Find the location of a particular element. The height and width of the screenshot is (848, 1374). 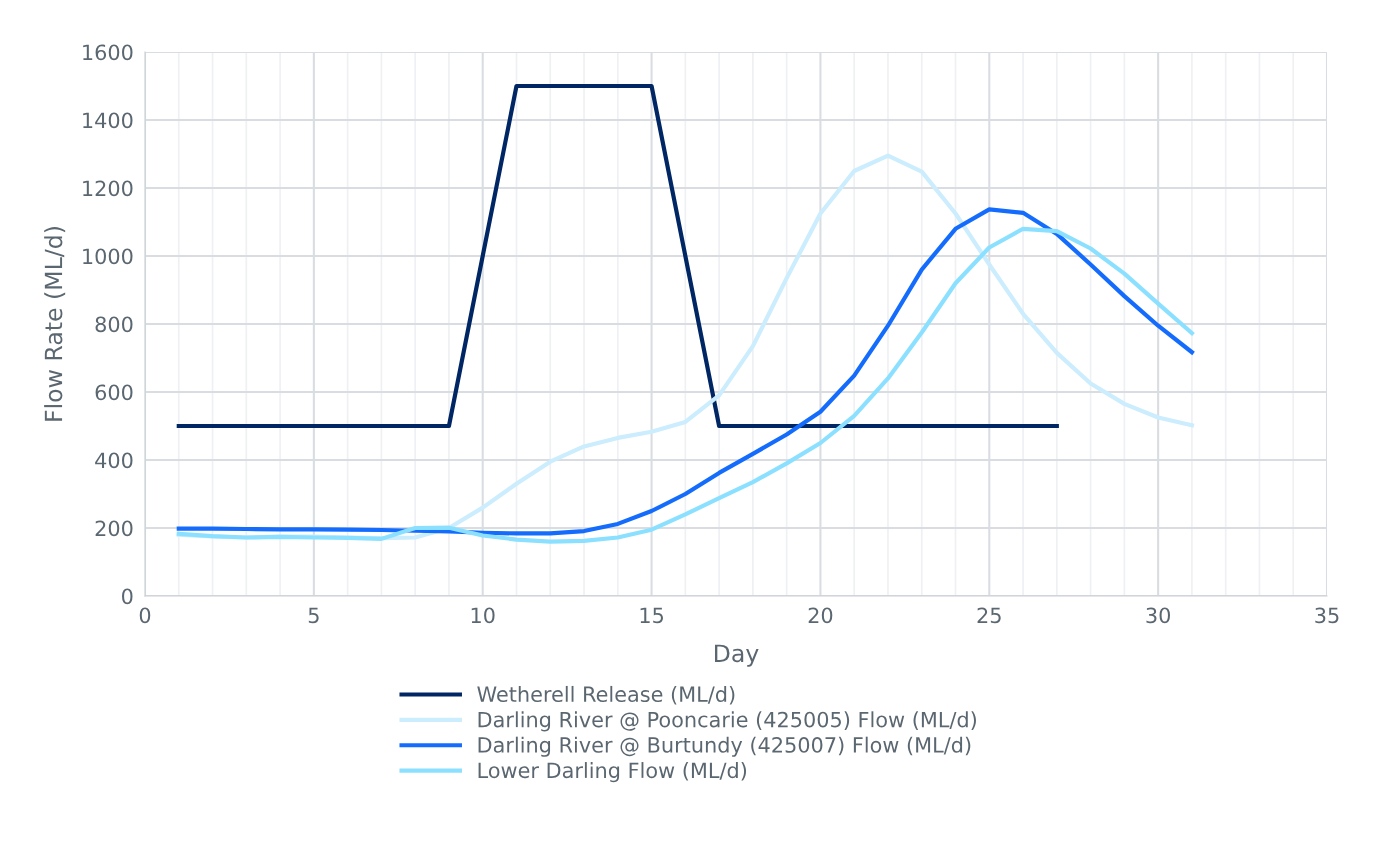

legend-label: Lower Darling Flow (ML/d) is located at coordinates (612, 772).